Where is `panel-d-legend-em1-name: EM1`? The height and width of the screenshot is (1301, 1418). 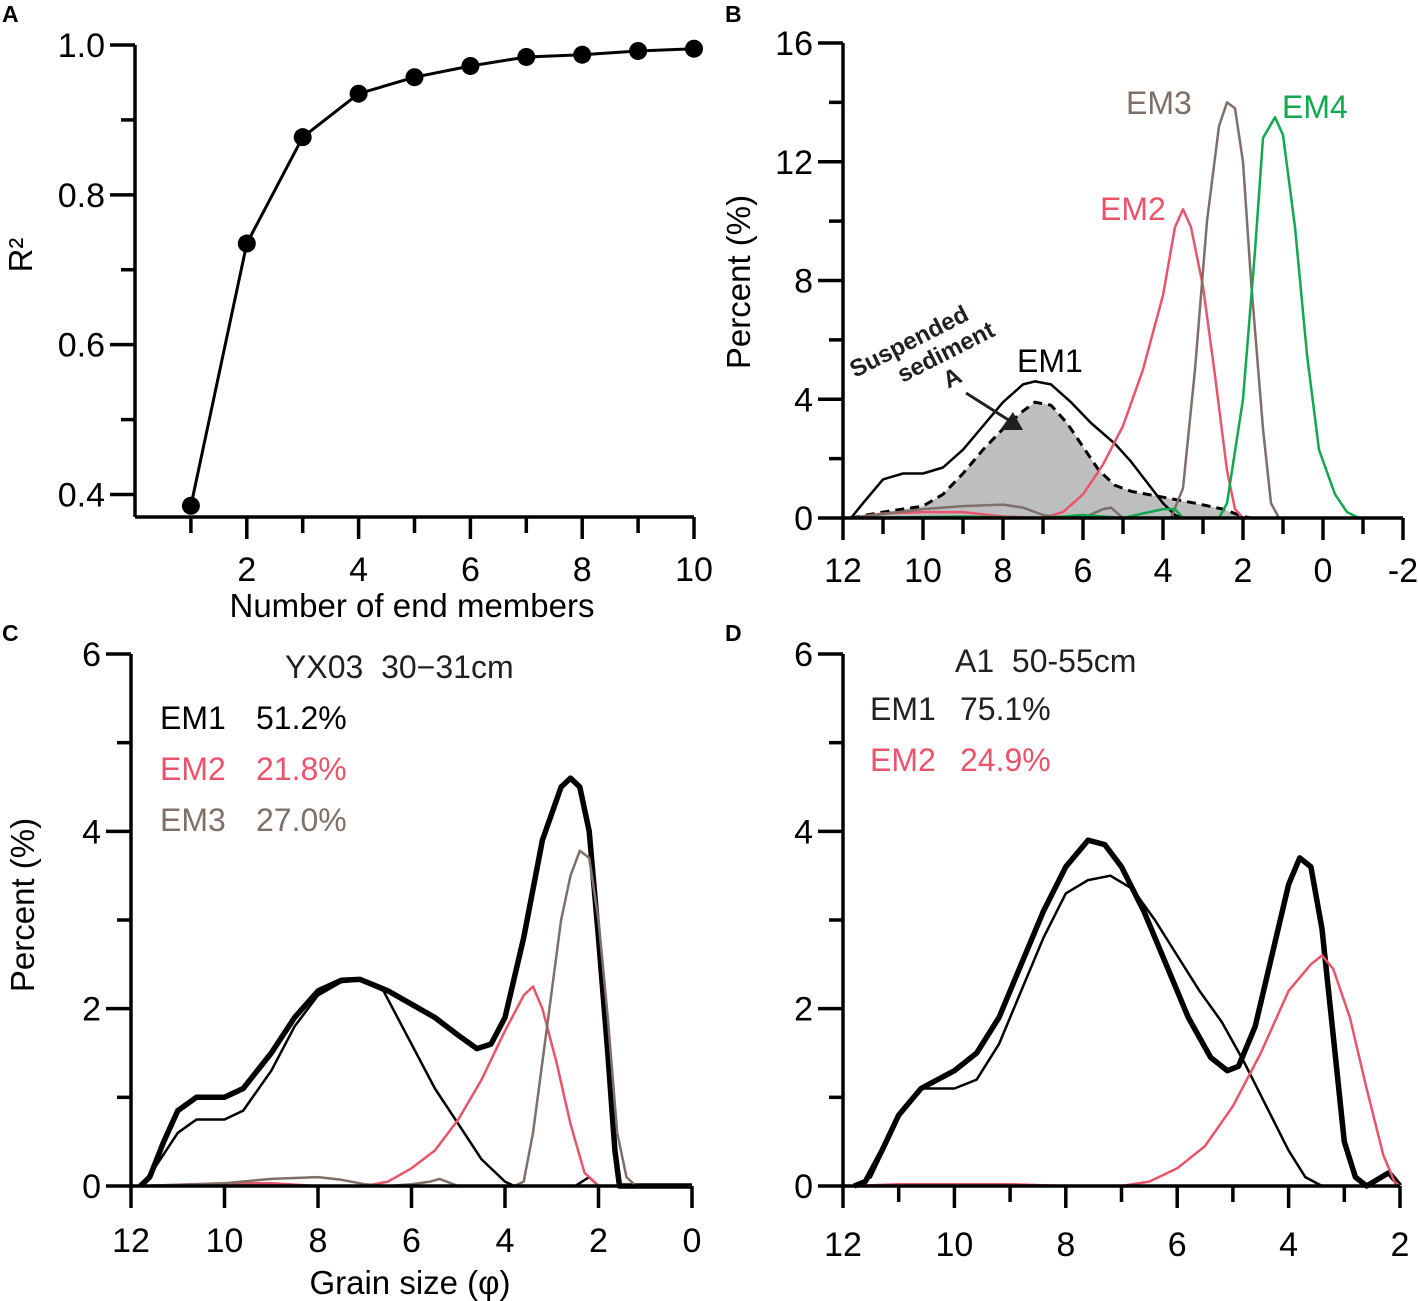
panel-d-legend-em1-name: EM1 is located at coordinates (903, 709).